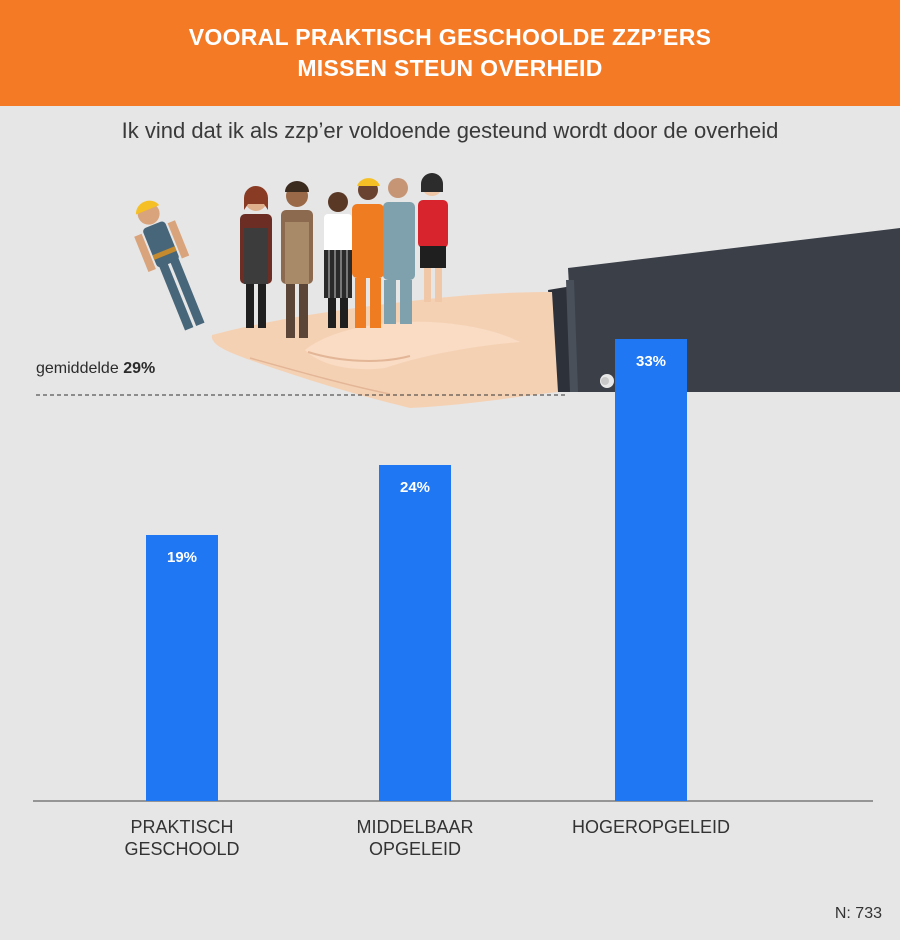  I want to click on average-value: 29%, so click(139, 368).